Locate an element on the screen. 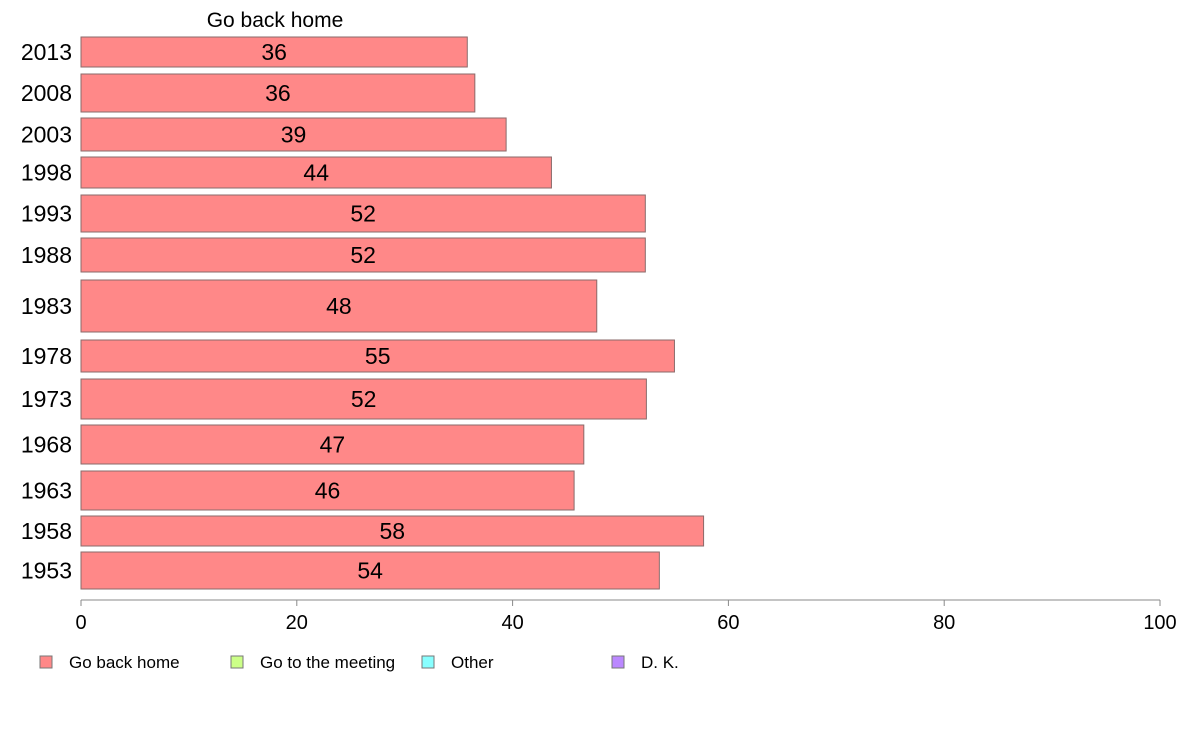 The image size is (1188, 741). bar-1998 is located at coordinates (316, 172).